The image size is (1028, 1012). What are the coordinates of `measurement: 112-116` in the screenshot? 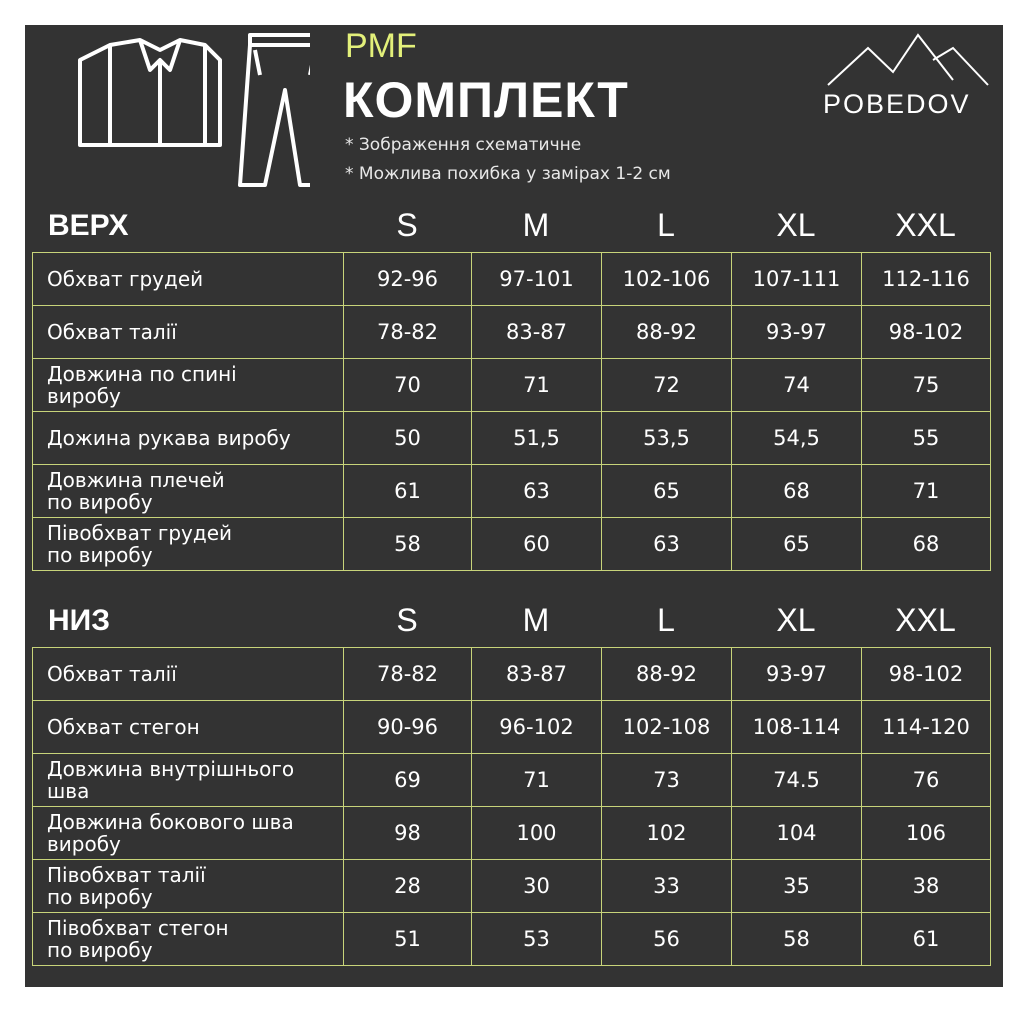 It's located at (926, 279).